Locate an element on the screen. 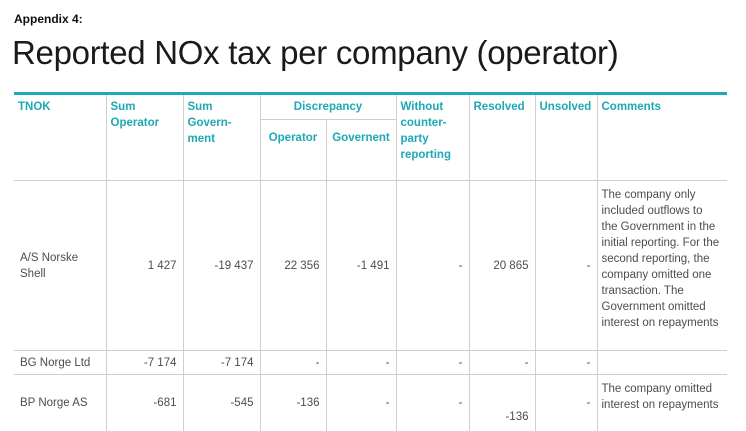 This screenshot has height=431, width=746. company-cell: BG Norge Ltd is located at coordinates (60, 362).